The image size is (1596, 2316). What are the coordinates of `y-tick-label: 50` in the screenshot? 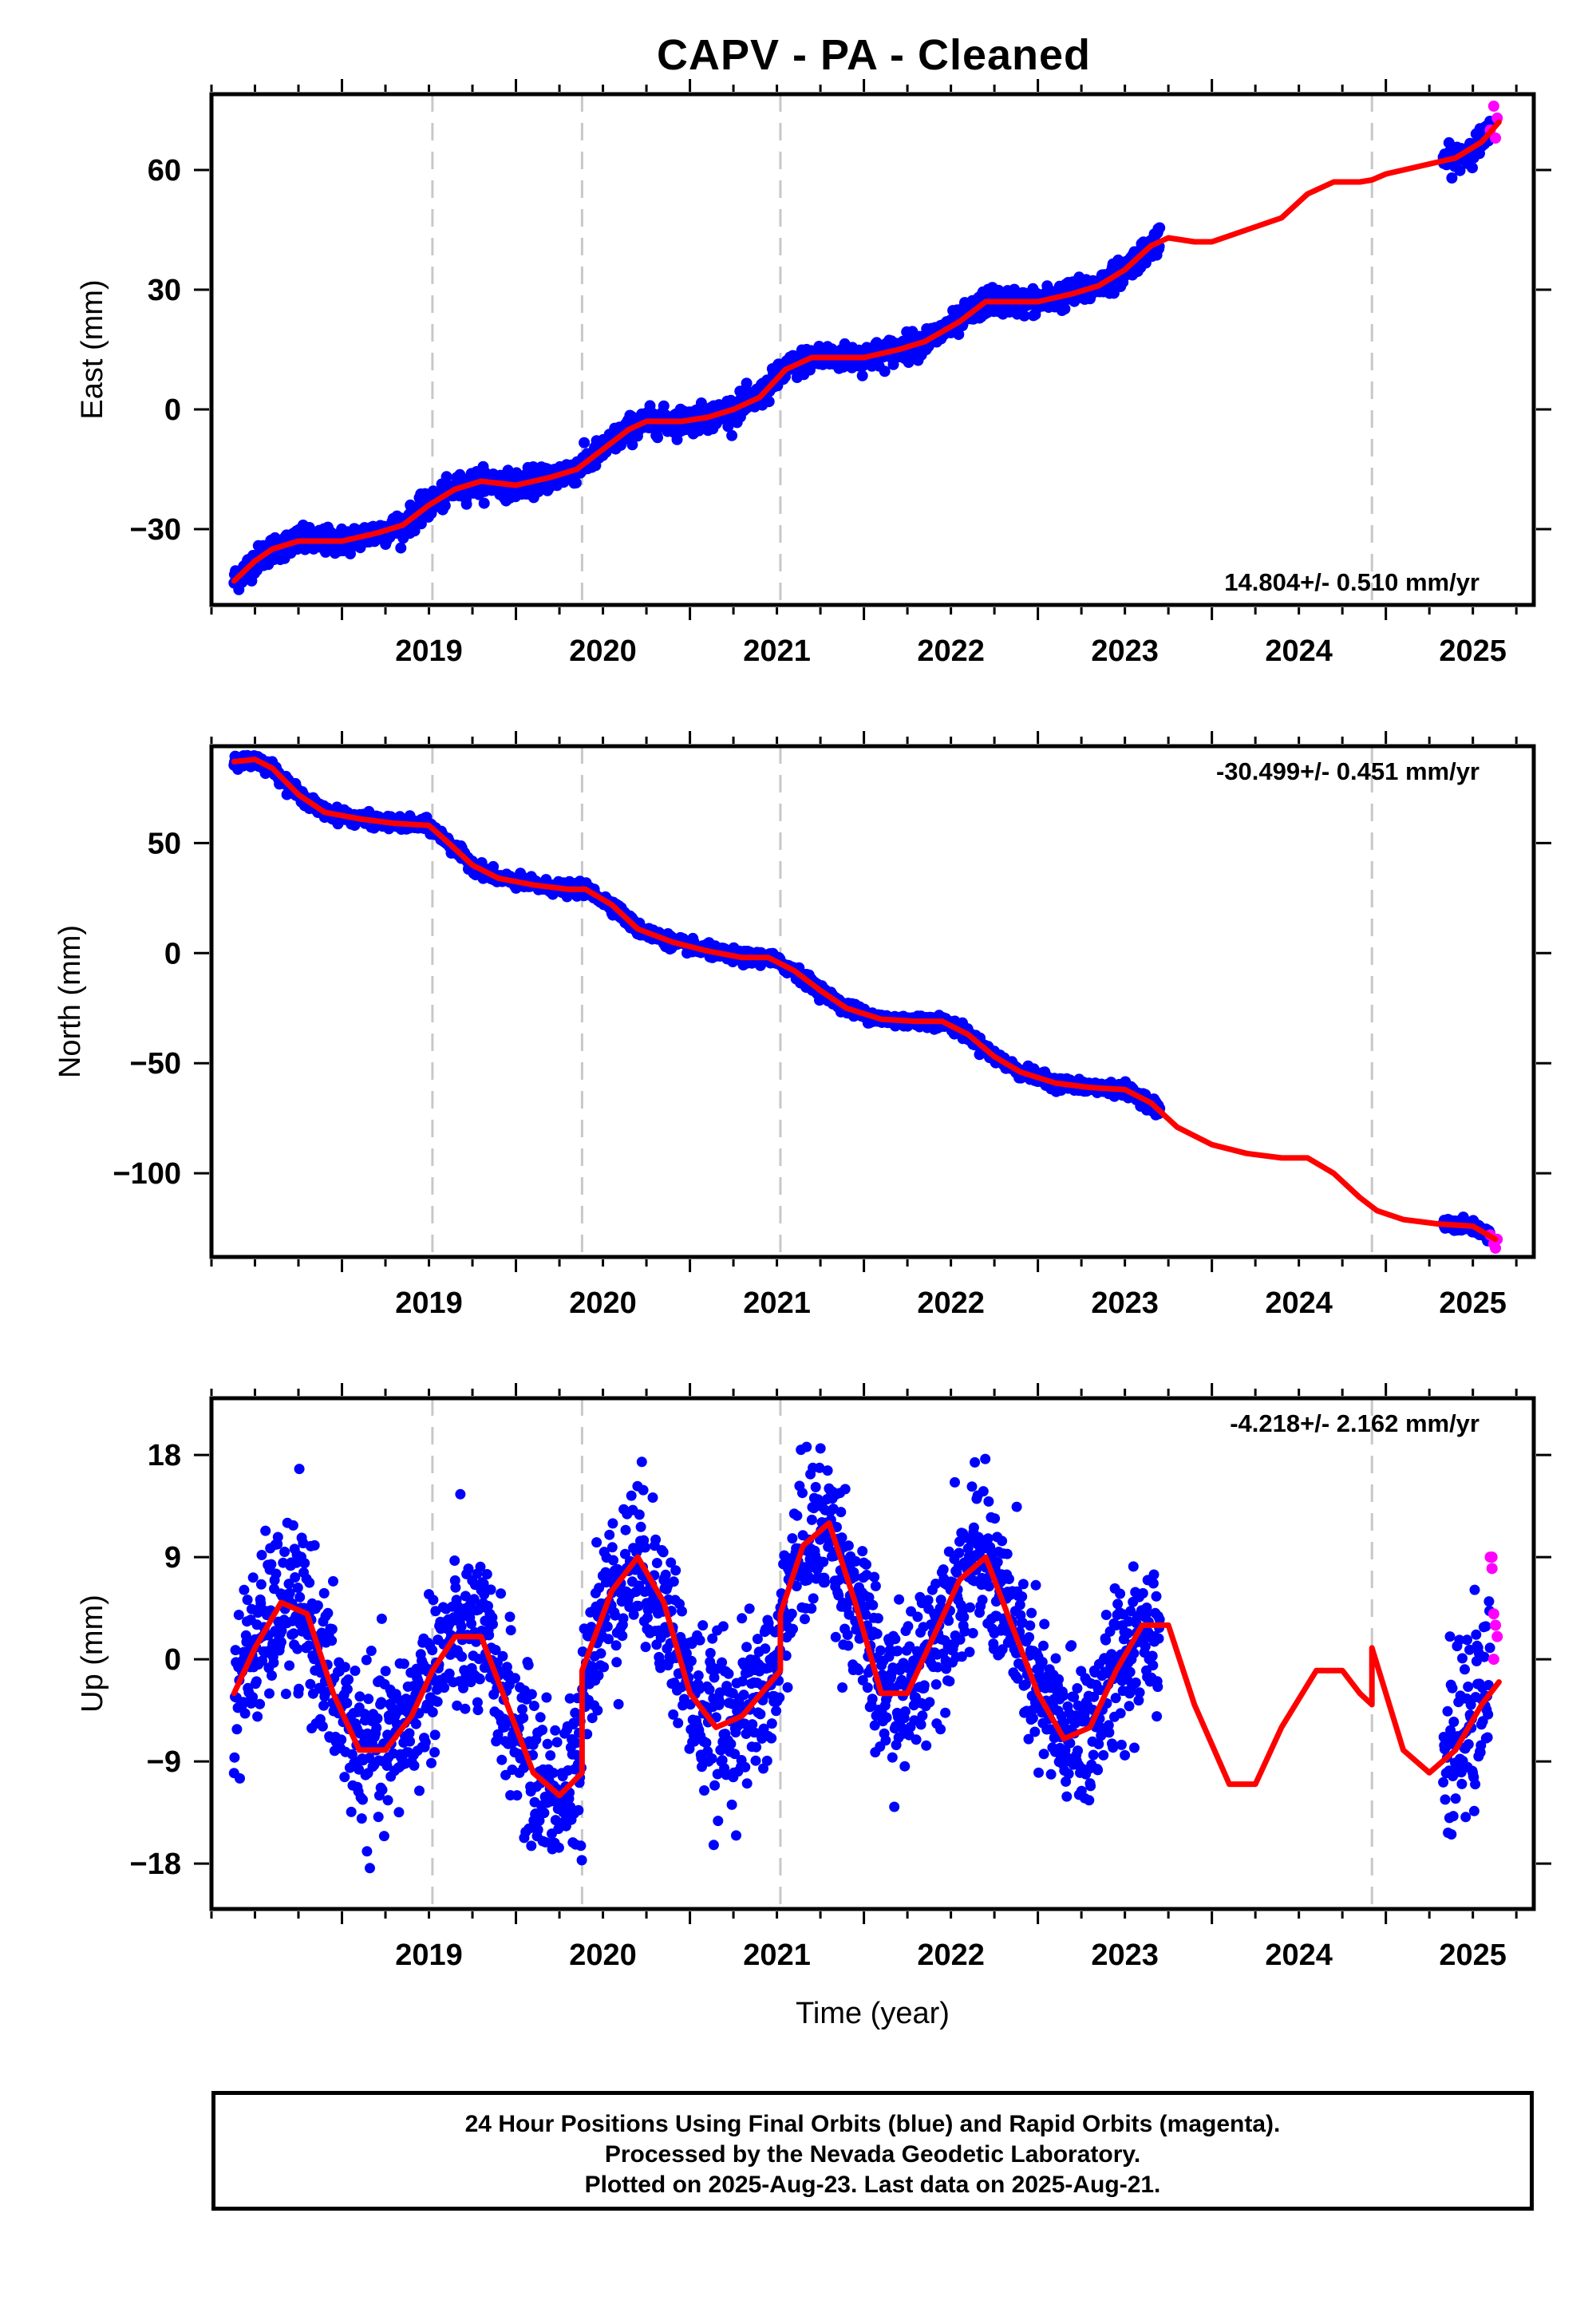 It's located at (164, 844).